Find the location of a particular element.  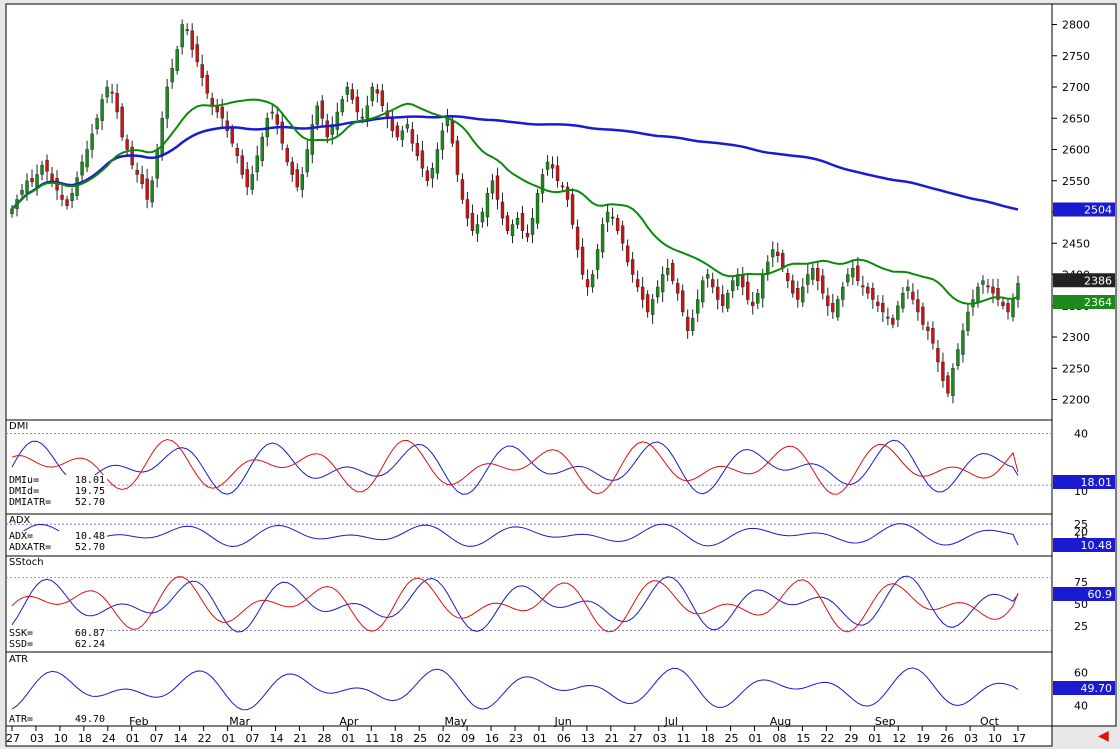

dmi-atr-label: DMIATR= is located at coordinates (30, 502).